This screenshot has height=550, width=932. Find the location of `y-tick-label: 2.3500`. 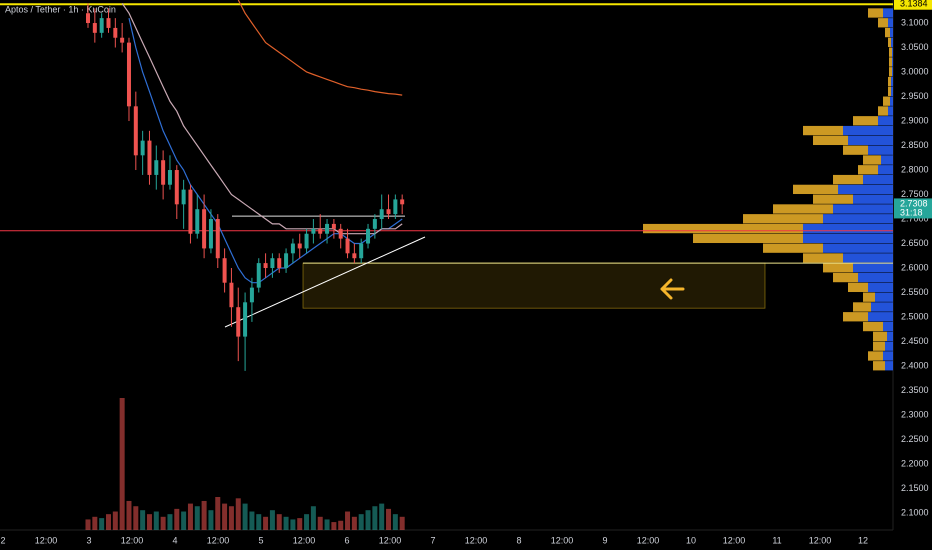

y-tick-label: 2.3500 is located at coordinates (915, 390).